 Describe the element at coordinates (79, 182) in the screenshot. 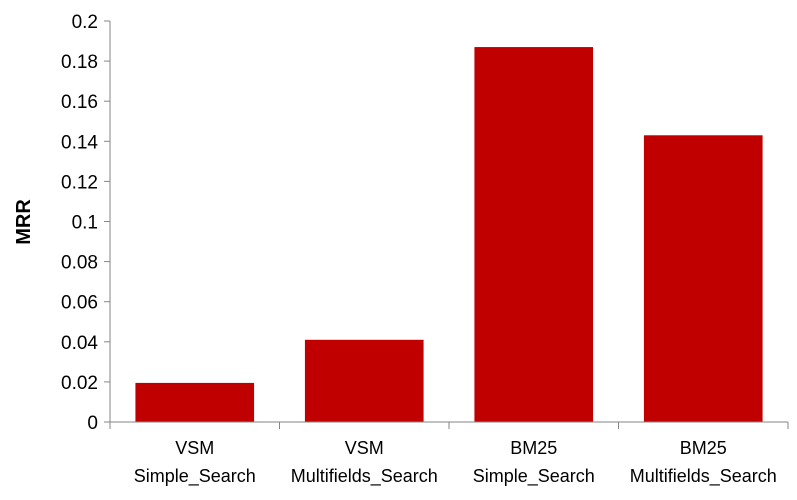

I see `y-tick-label: 0.12` at that location.